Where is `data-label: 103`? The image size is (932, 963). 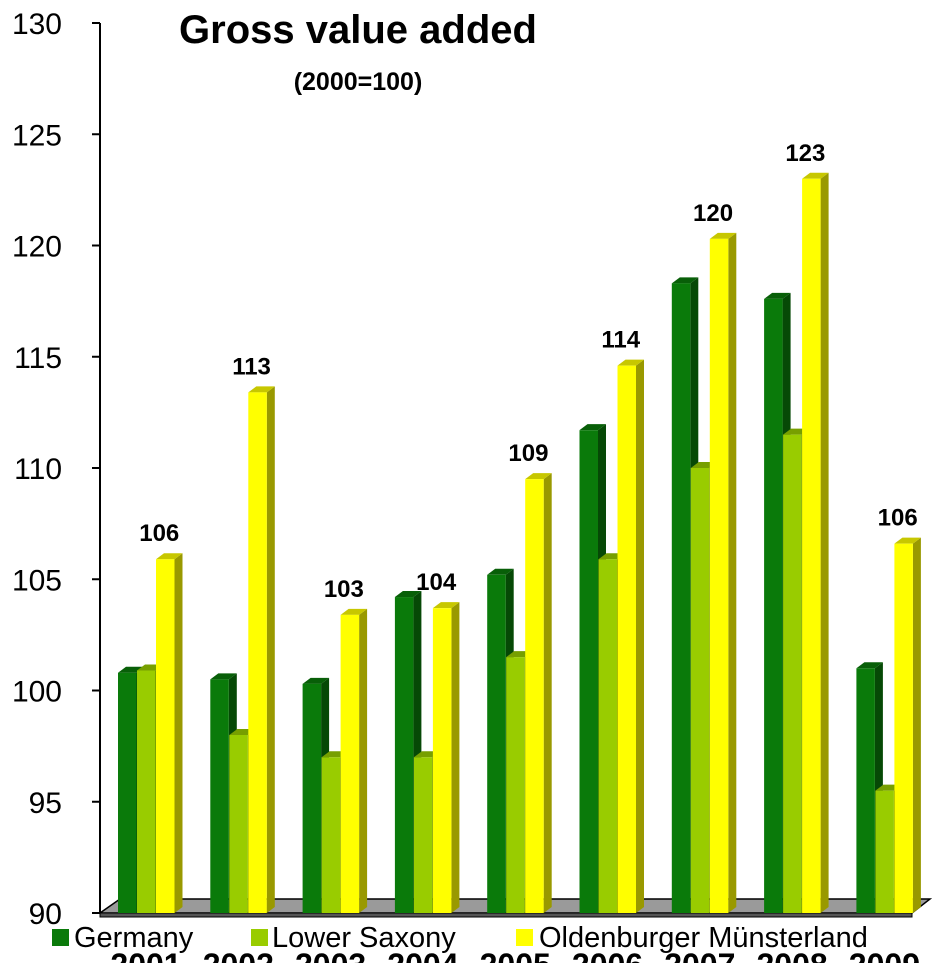 data-label: 103 is located at coordinates (344, 589).